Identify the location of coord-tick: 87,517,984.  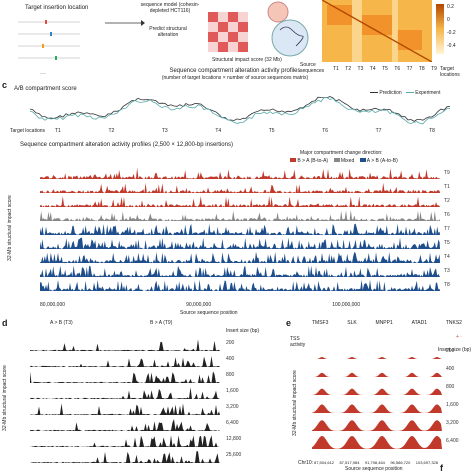
(349, 462).